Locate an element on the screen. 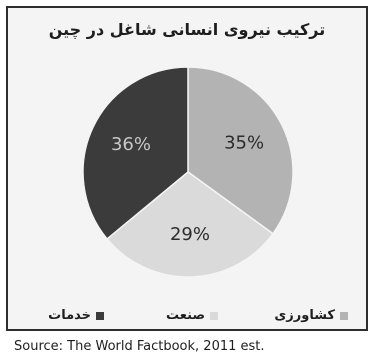  legend-swatch-agriculture is located at coordinates (344, 315).